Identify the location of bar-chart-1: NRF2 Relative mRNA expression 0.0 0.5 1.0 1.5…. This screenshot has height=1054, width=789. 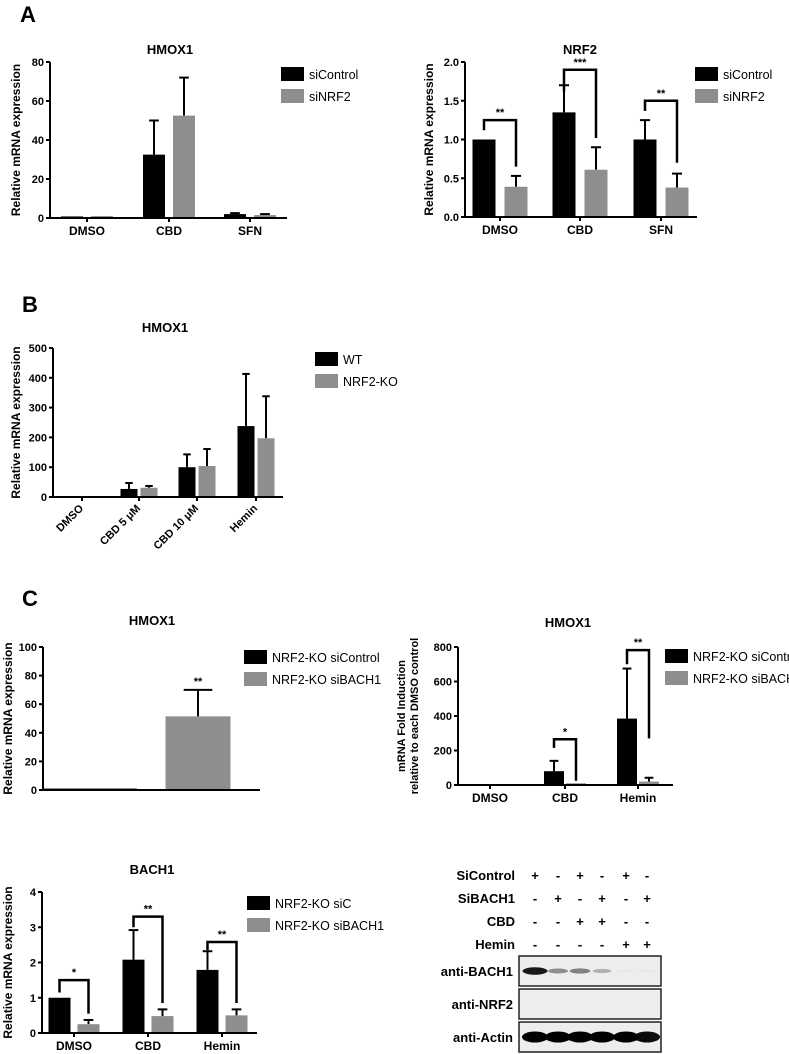
(597, 139).